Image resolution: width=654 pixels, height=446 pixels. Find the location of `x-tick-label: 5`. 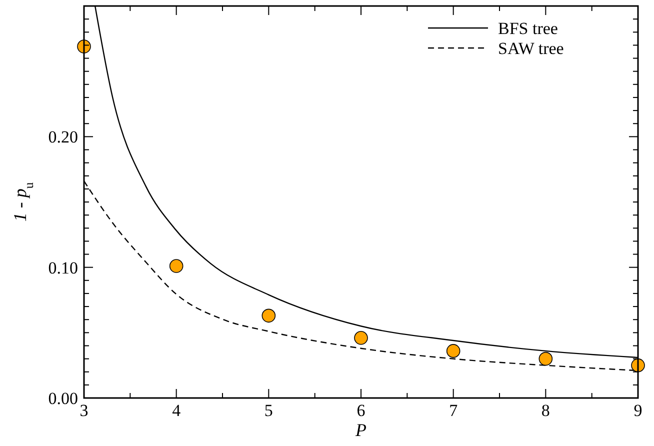

x-tick-label: 5 is located at coordinates (268, 410).